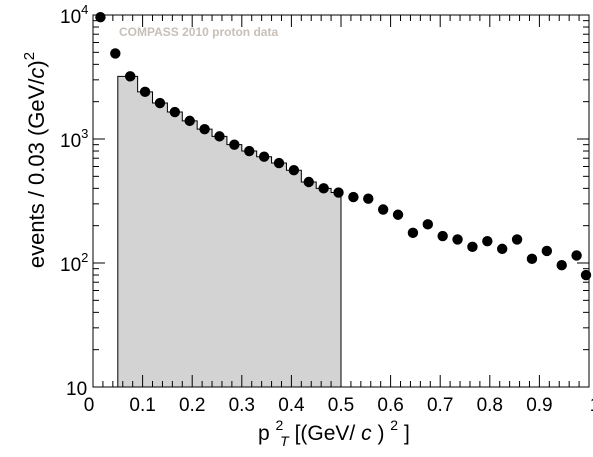 This screenshot has height=457, width=593. Describe the element at coordinates (490, 405) in the screenshot. I see `x-tick-label: 0.8` at that location.